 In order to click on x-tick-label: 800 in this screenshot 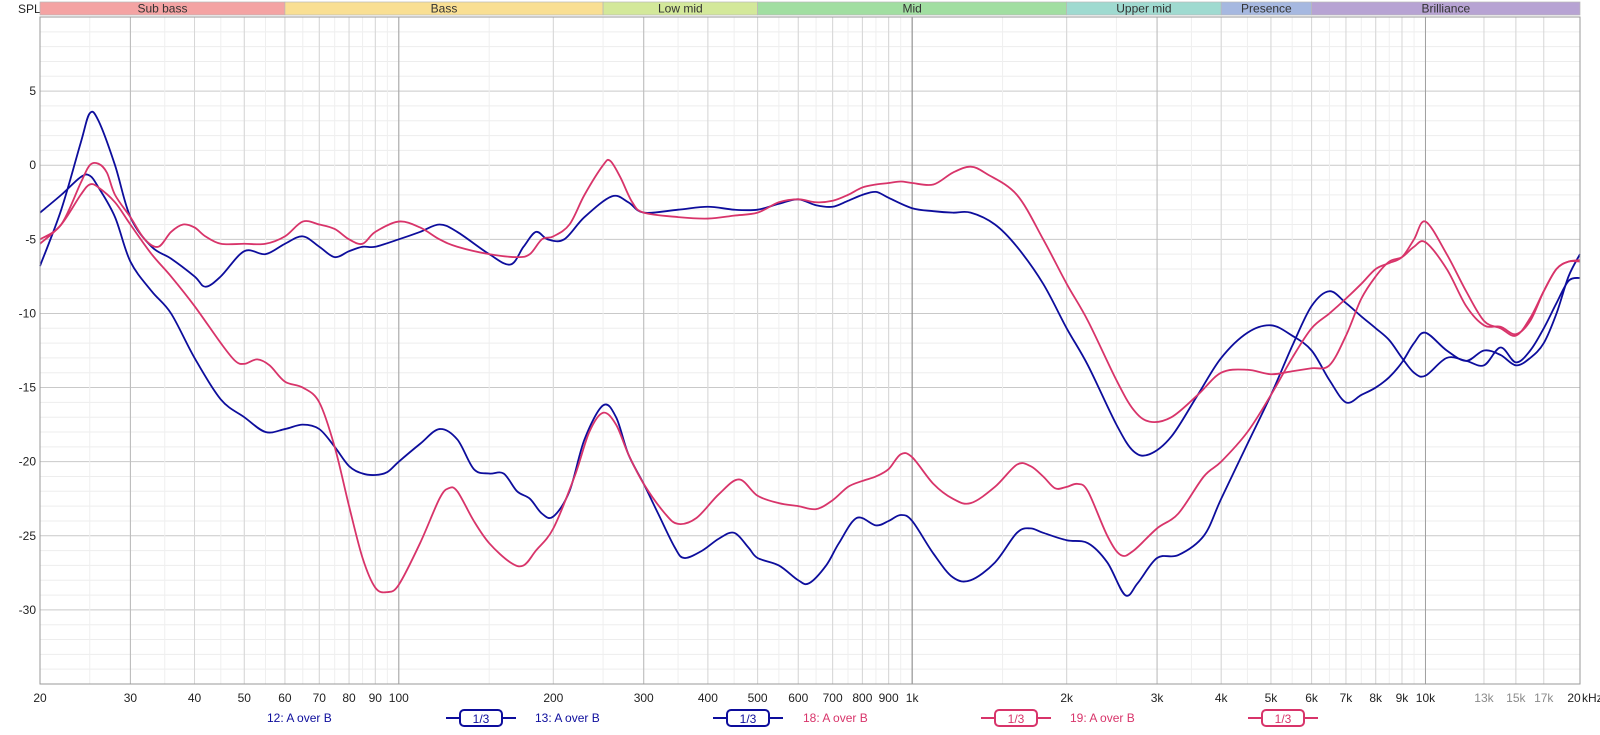, I will do `click(862, 698)`.